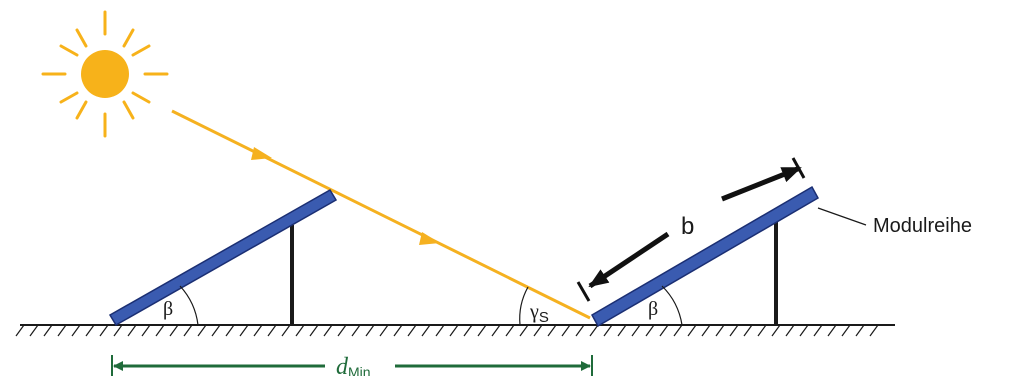  What do you see at coordinates (168, 309) in the screenshot?
I see `tilt-angle-left-label: β` at bounding box center [168, 309].